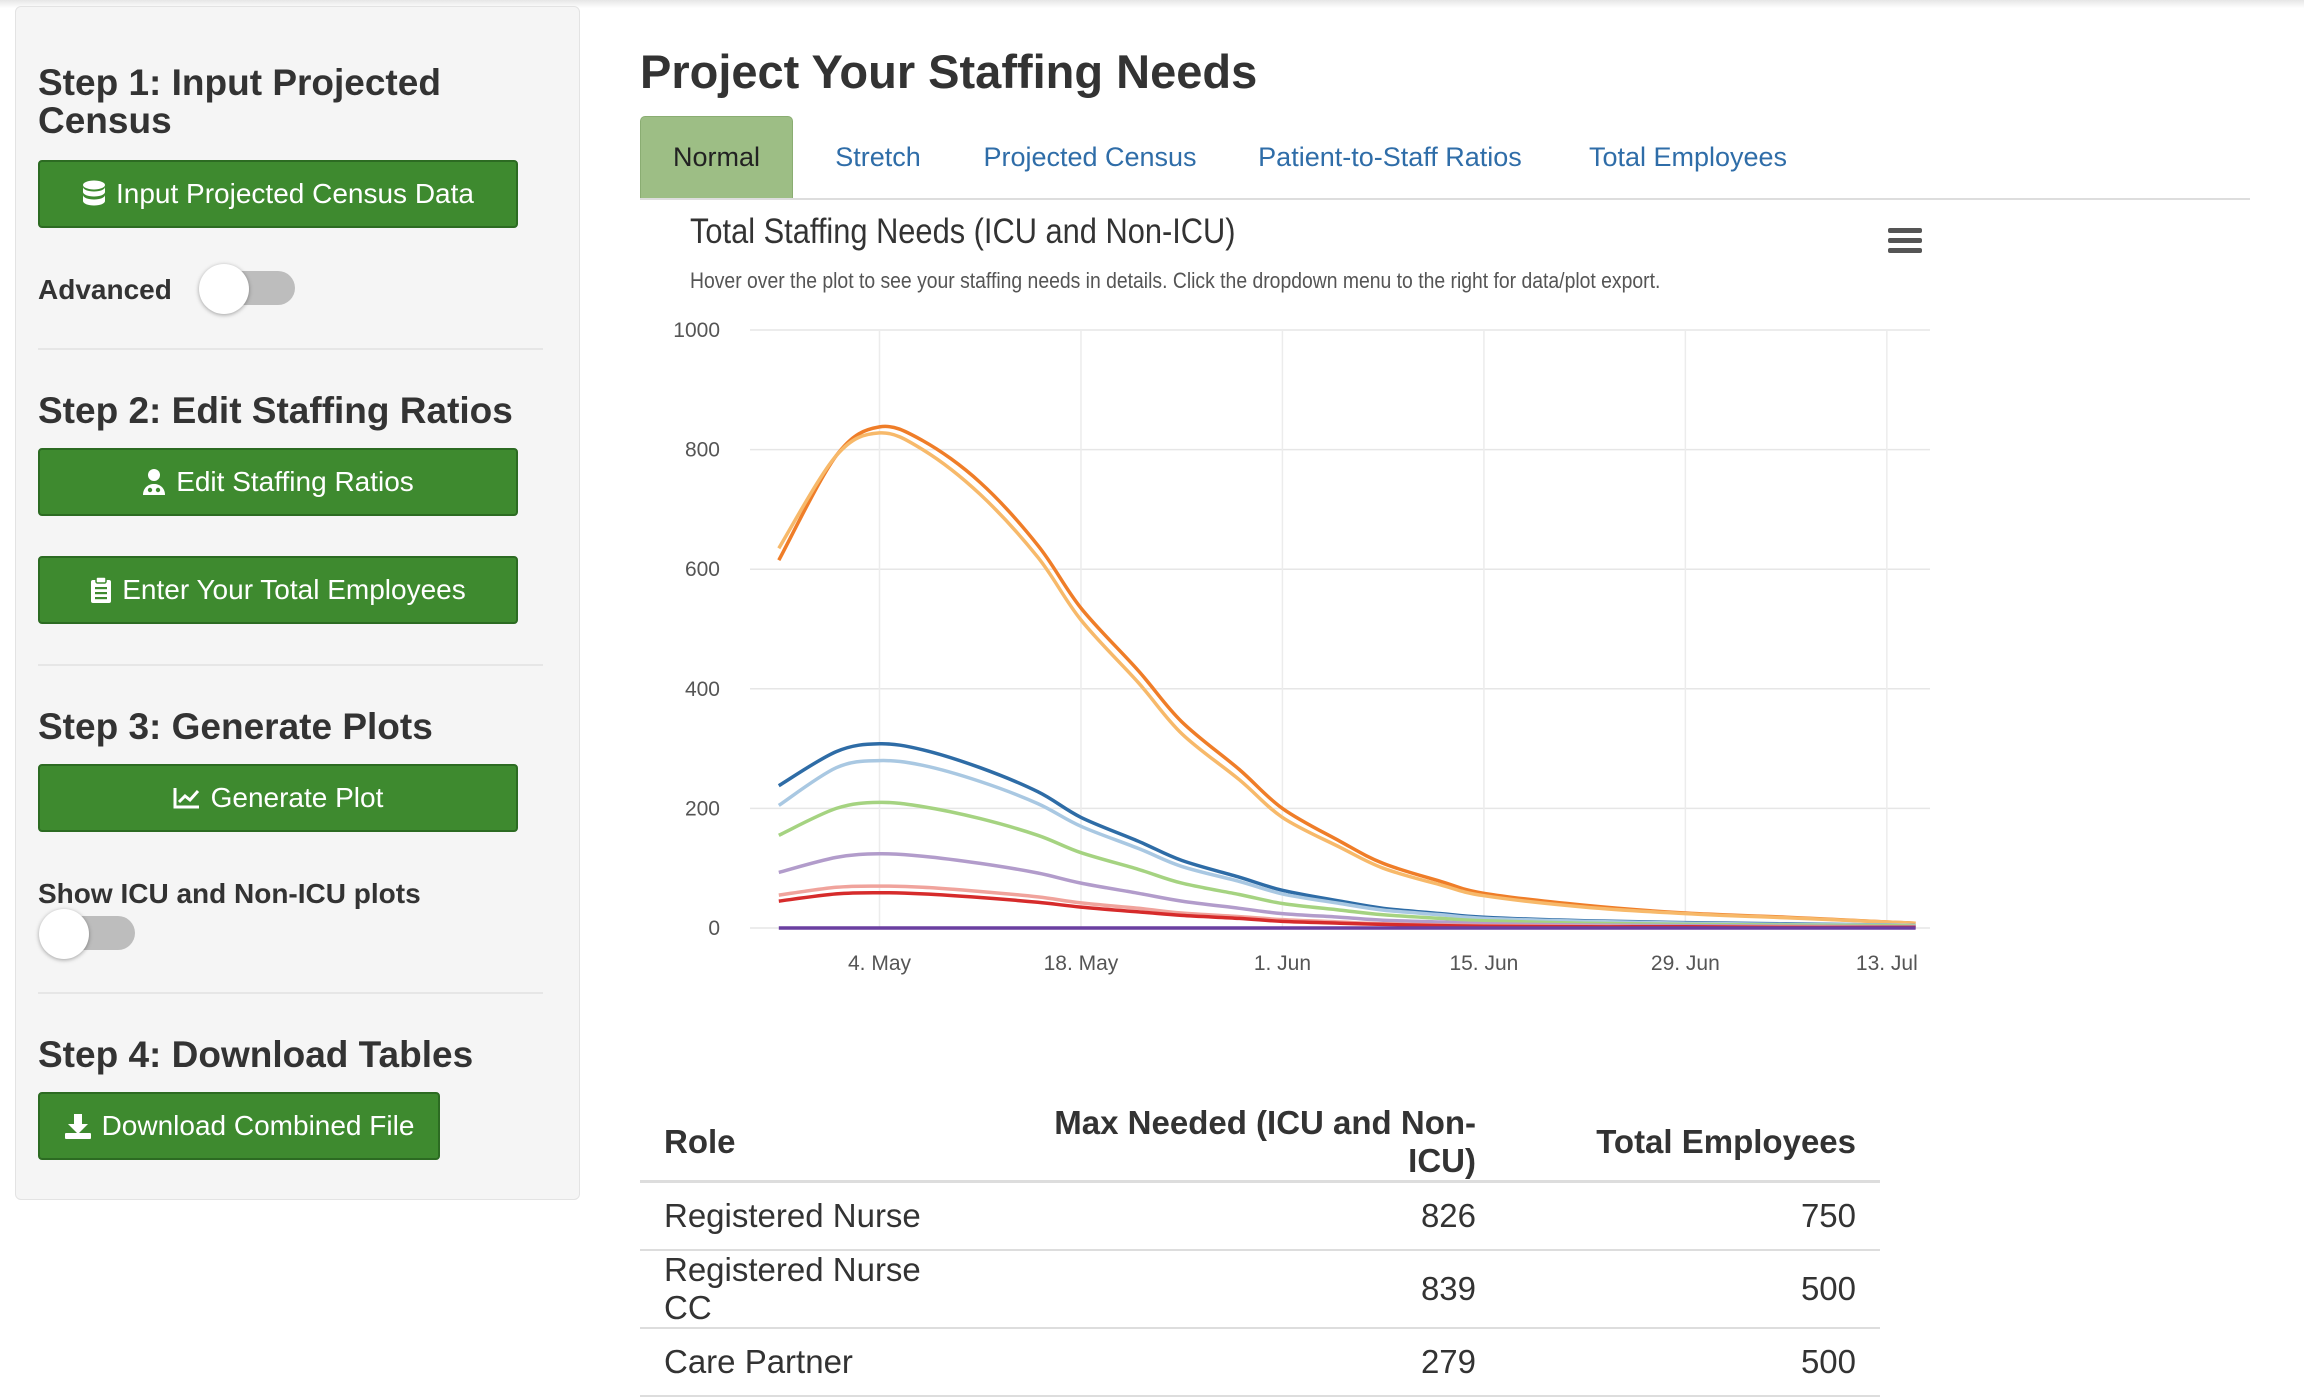 This screenshot has height=1397, width=2304. I want to click on generate-plot-button: Generate Plot, so click(278, 798).